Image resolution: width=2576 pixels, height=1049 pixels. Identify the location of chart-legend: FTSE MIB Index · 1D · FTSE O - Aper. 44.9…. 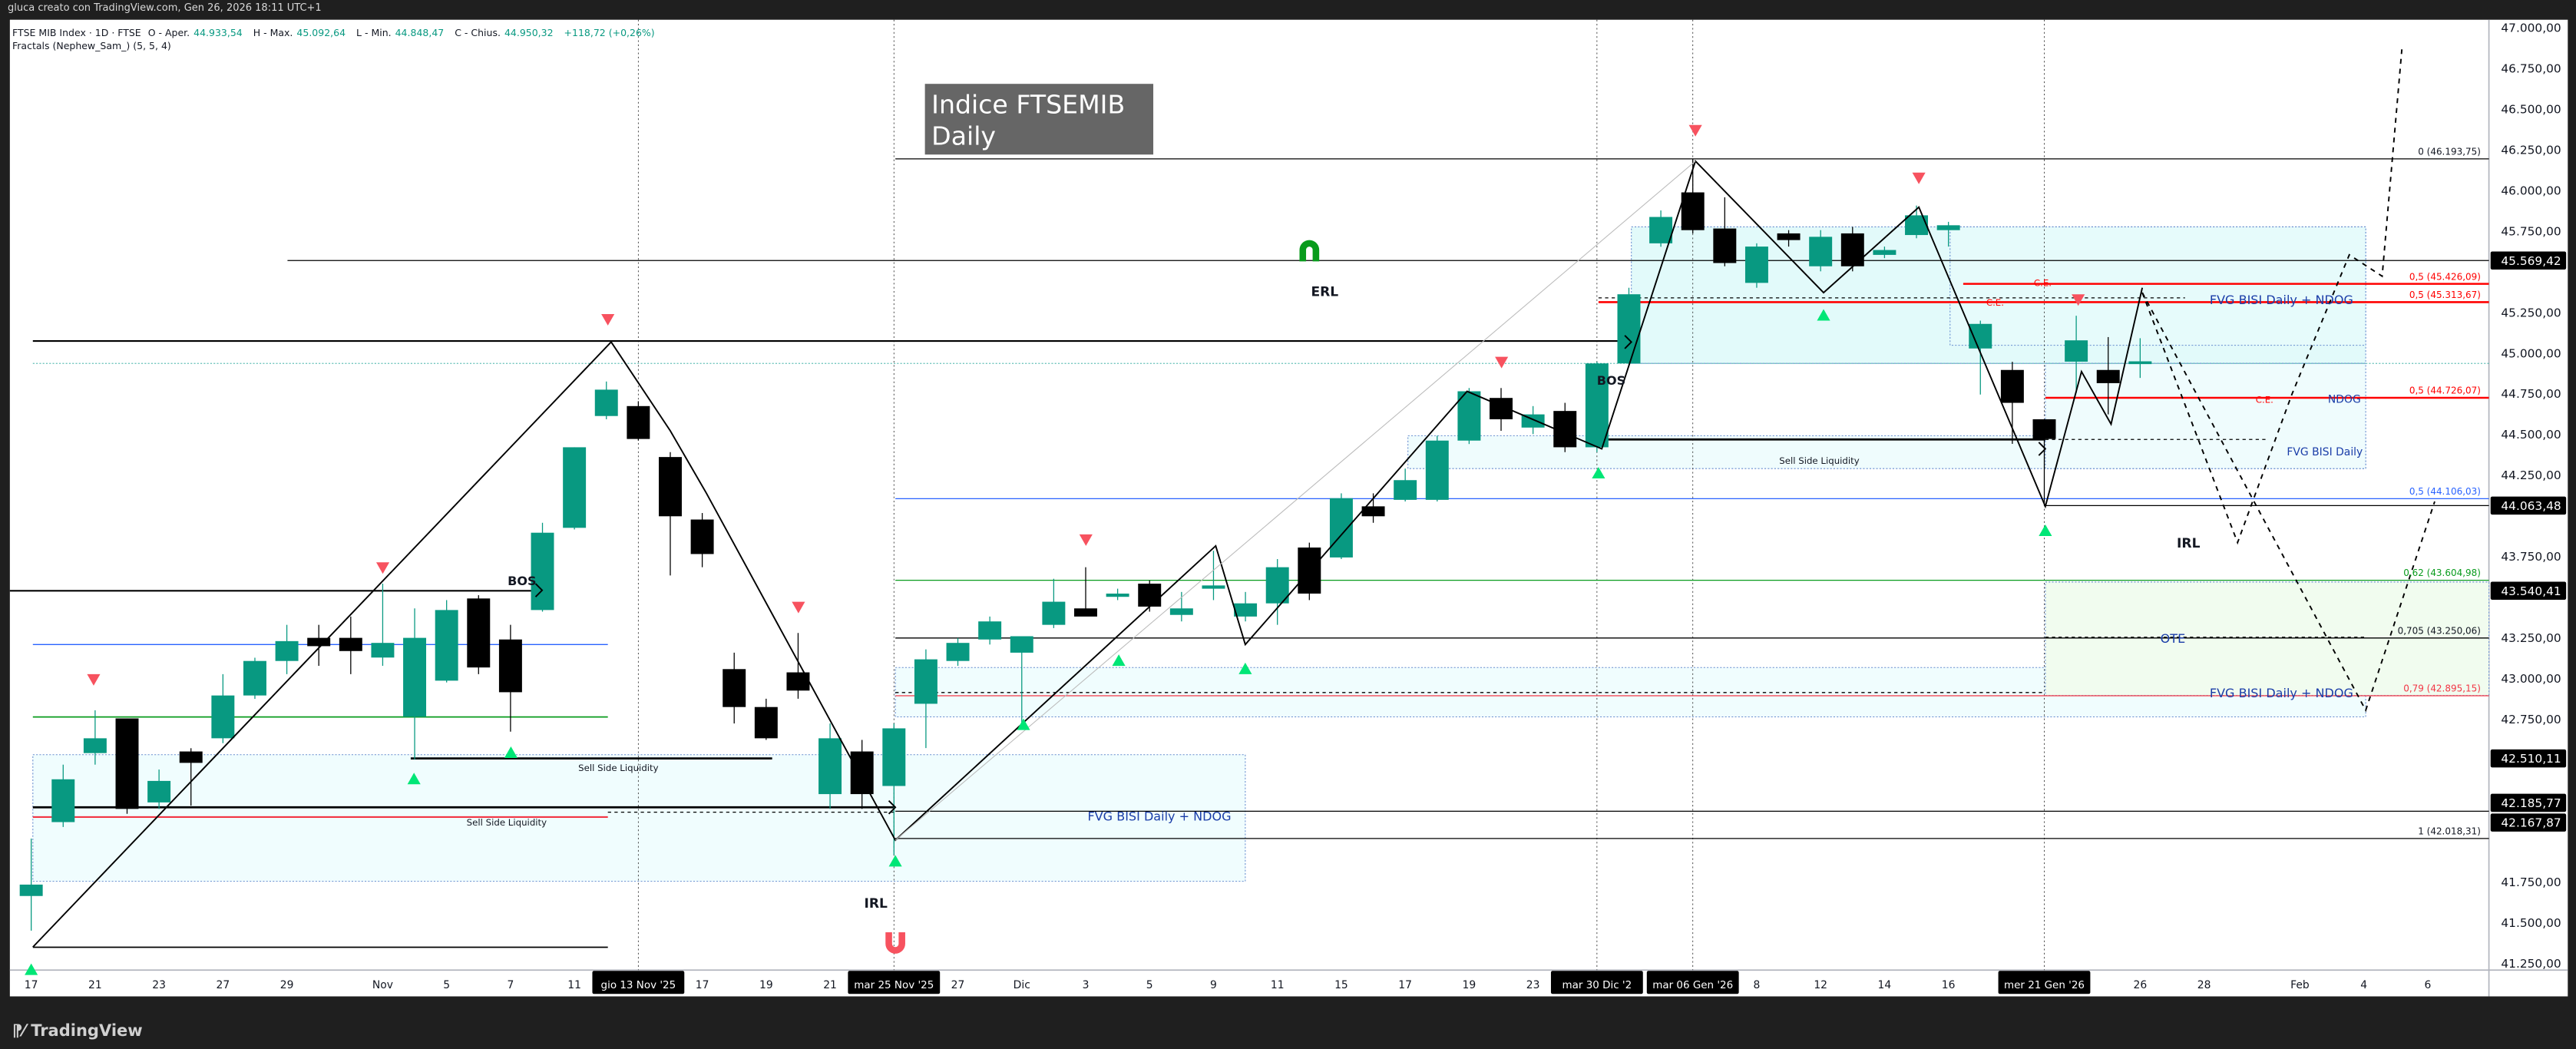
(335, 39).